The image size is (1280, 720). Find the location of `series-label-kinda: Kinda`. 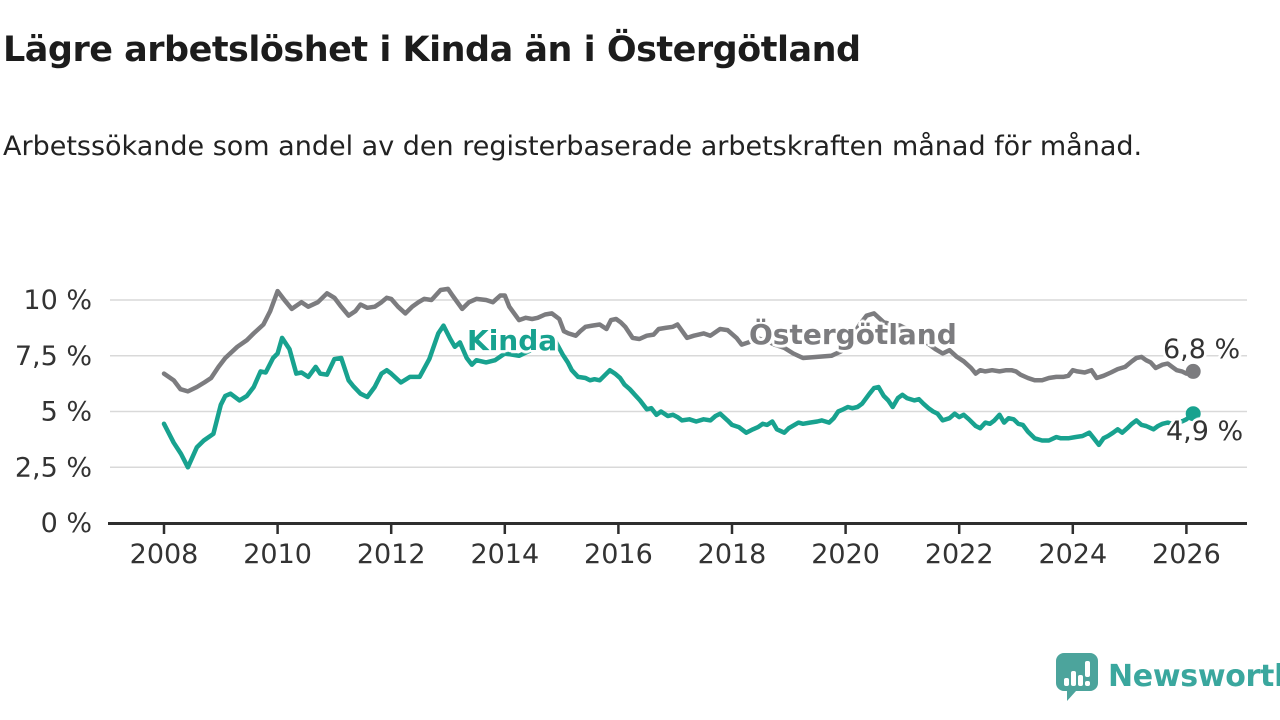

series-label-kinda: Kinda is located at coordinates (512, 340).